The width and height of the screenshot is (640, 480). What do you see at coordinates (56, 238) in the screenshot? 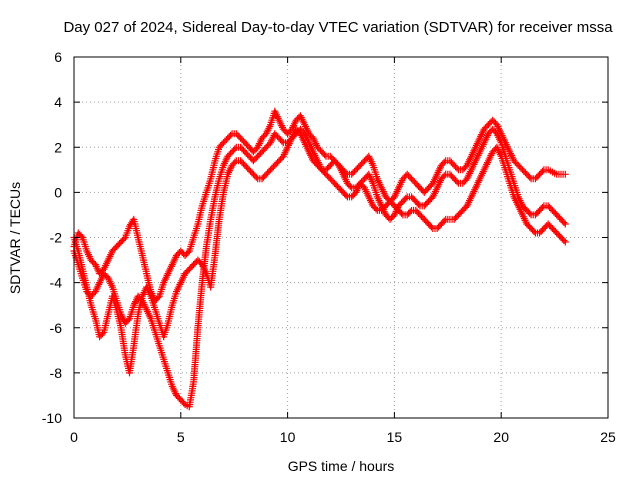
I see `y-tick-label: -2` at bounding box center [56, 238].